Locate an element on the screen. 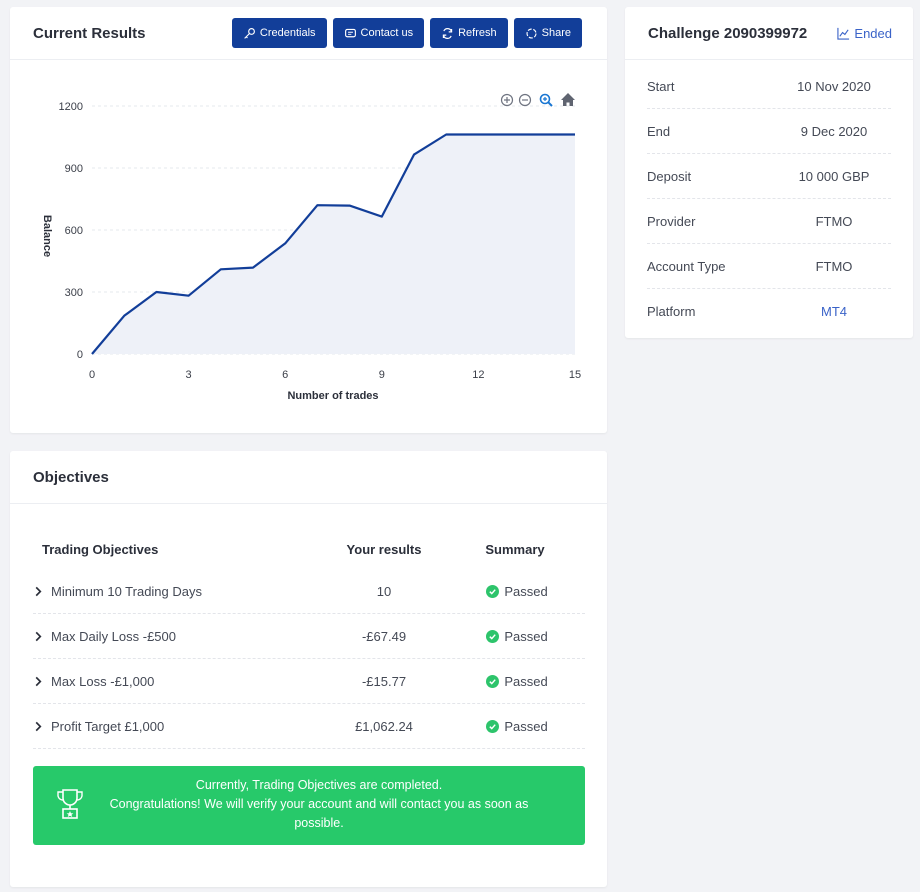 The height and width of the screenshot is (892, 920). objective-result: £1,062.24 is located at coordinates (384, 726).